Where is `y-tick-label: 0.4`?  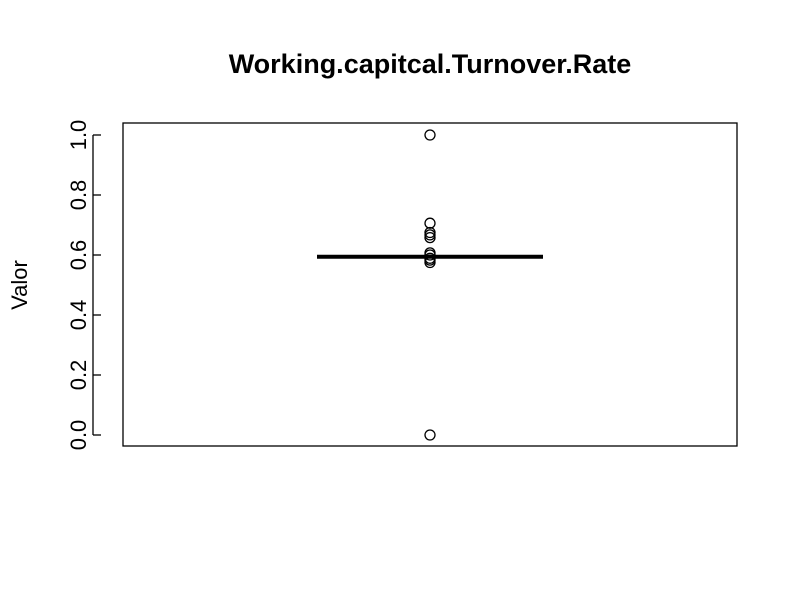
y-tick-label: 0.4 is located at coordinates (78, 315).